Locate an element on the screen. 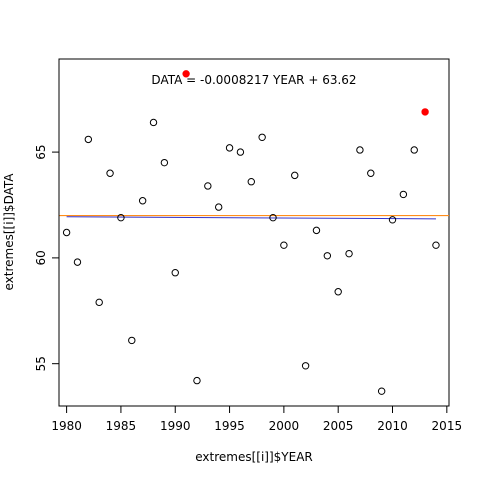  x-axis: 1980 1985 1990 1995 2000 2005 2010 2015 is located at coordinates (257, 419).